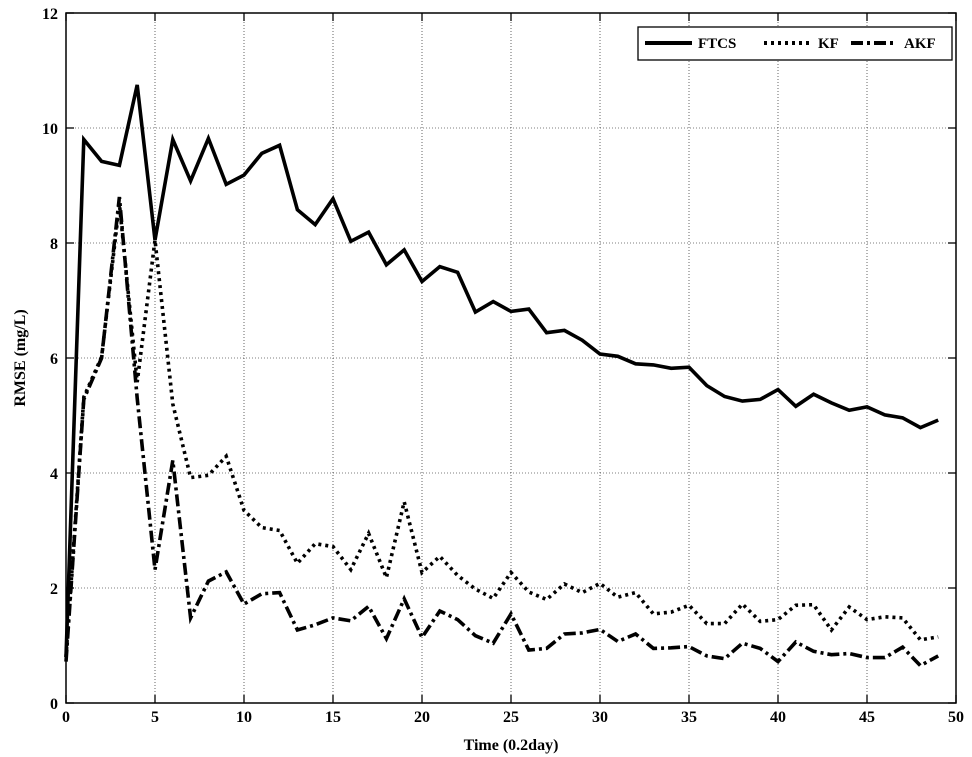 Image resolution: width=972 pixels, height=757 pixels. Describe the element at coordinates (920, 44) in the screenshot. I see `legend-label-akf: AKF` at that location.